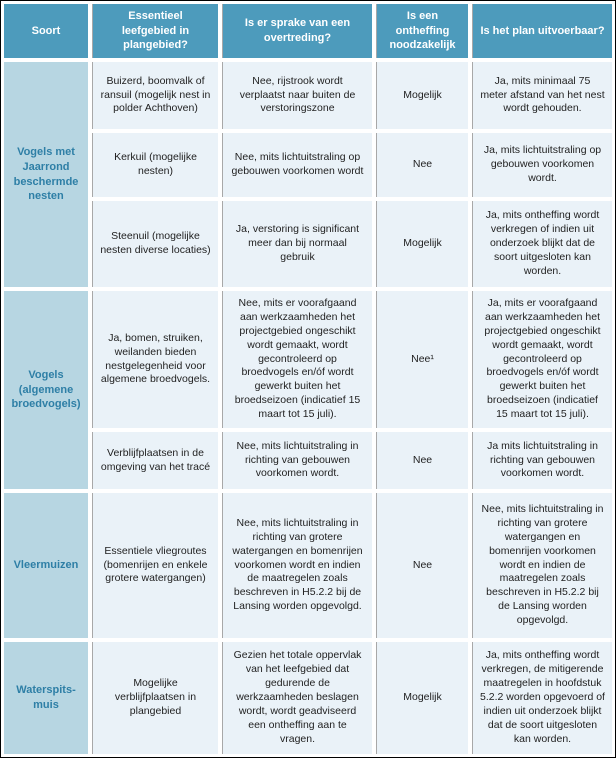  I want to click on header-cell-uitvoerbaar: Is het plan uitvoerbaar?, so click(542, 31).